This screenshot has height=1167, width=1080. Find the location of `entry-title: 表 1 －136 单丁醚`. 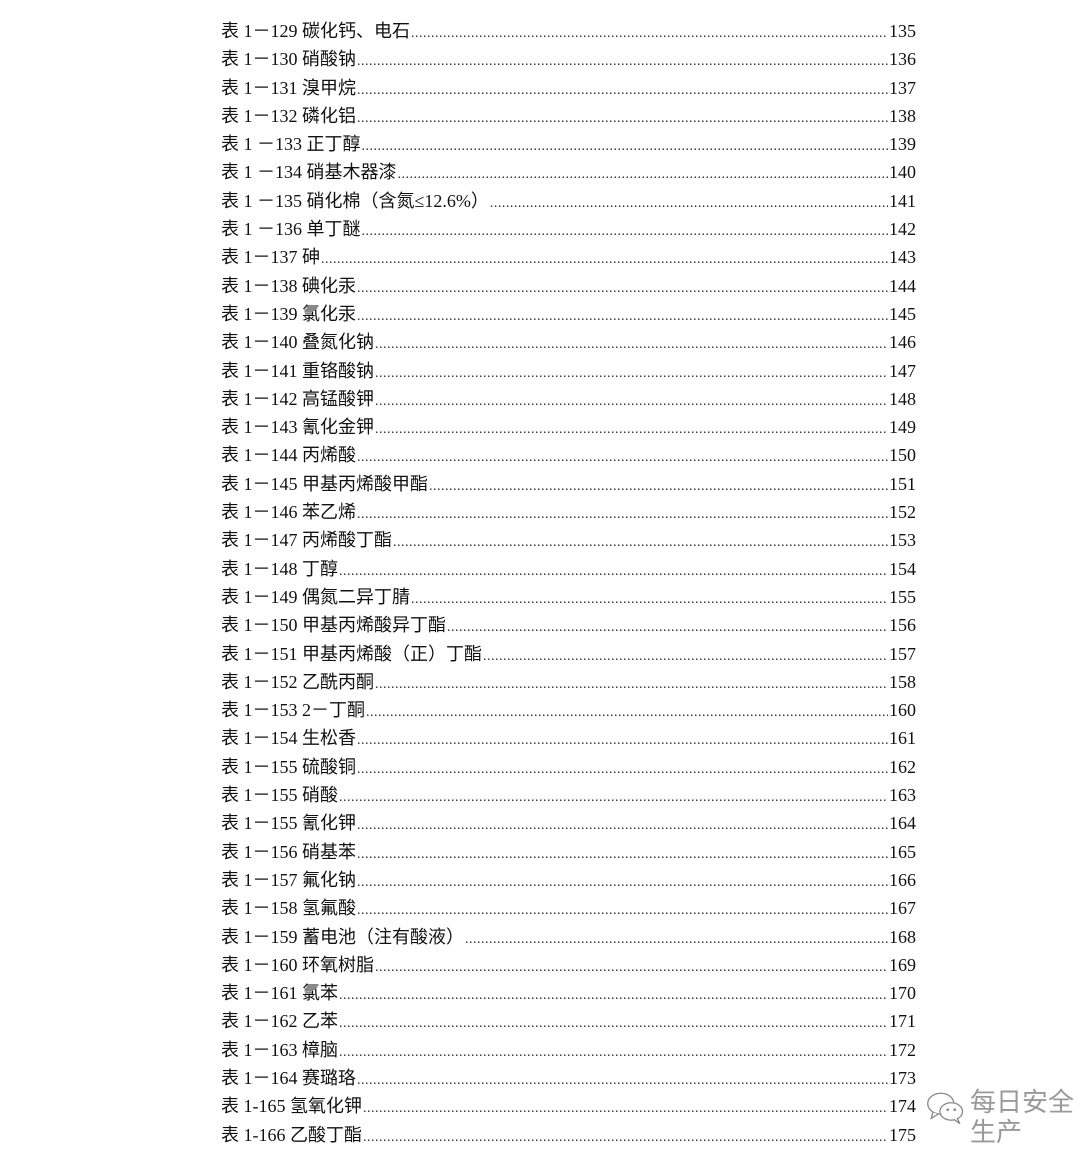

entry-title: 表 1 －136 单丁醚 is located at coordinates (291, 229).